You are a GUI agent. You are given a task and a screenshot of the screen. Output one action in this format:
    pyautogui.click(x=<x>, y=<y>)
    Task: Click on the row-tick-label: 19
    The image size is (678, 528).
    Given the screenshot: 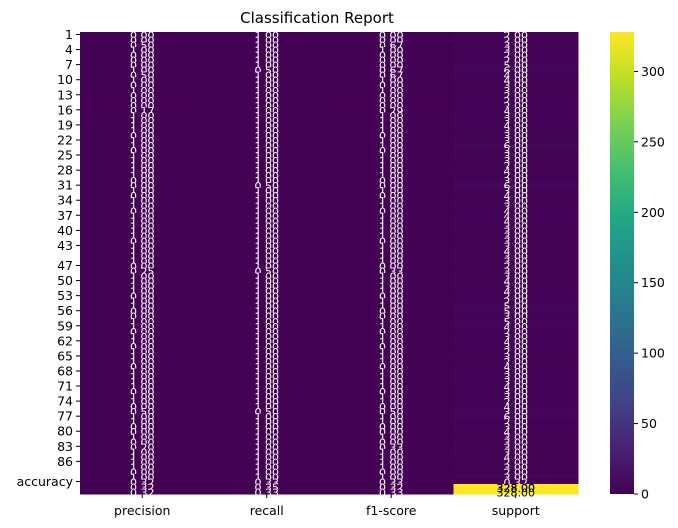 What is the action you would take?
    pyautogui.click(x=65, y=124)
    